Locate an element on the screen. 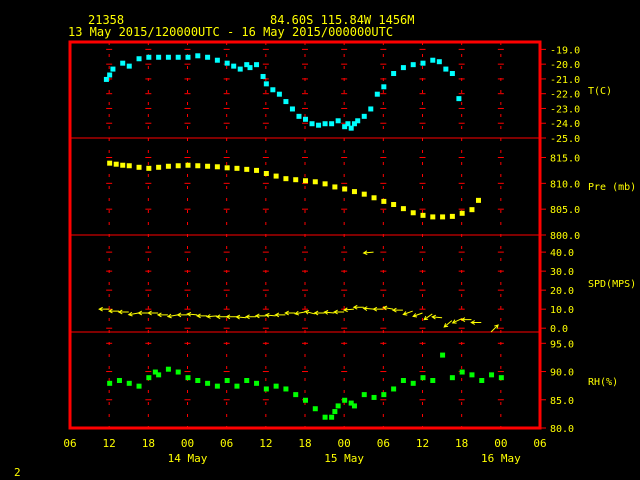  panel-label: RH(%) is located at coordinates (603, 382).